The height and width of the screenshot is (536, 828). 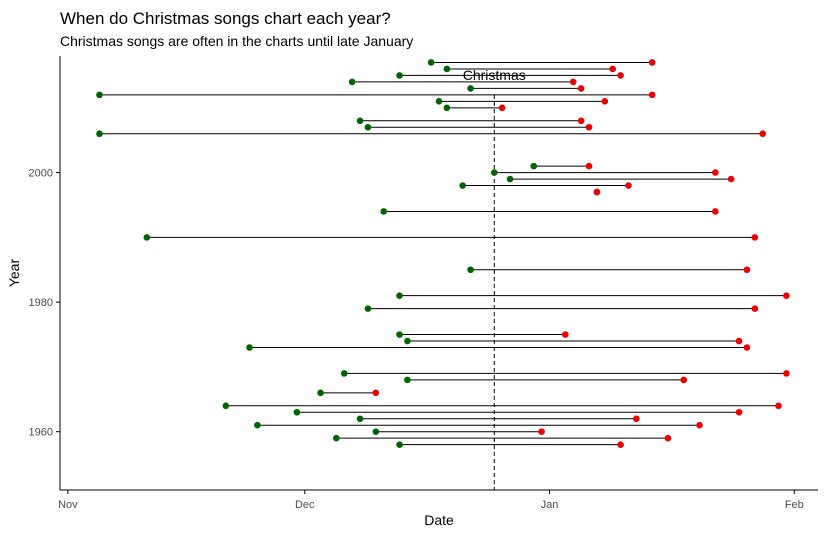 I want to click on end-point-2013, so click(x=581, y=88).